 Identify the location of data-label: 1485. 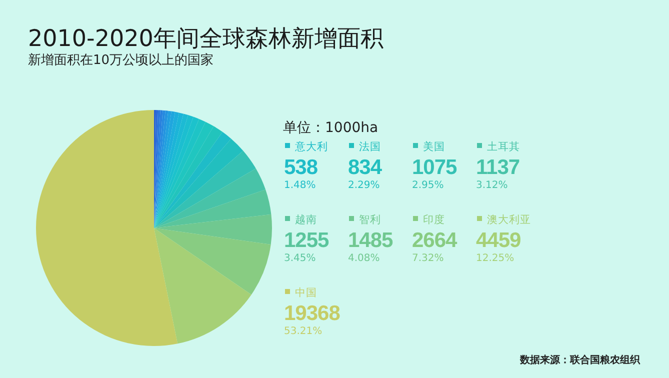
(371, 240).